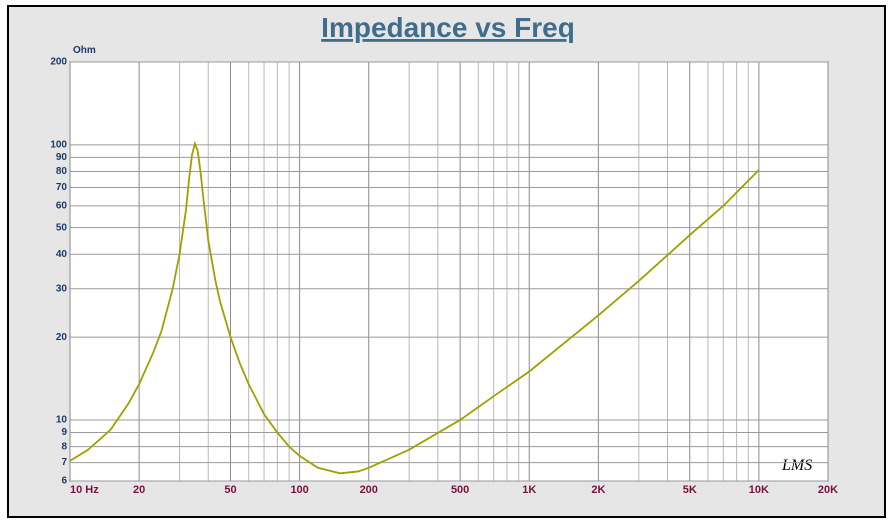 The image size is (895, 522). Describe the element at coordinates (64, 446) in the screenshot. I see `y-tick-label: 8` at that location.